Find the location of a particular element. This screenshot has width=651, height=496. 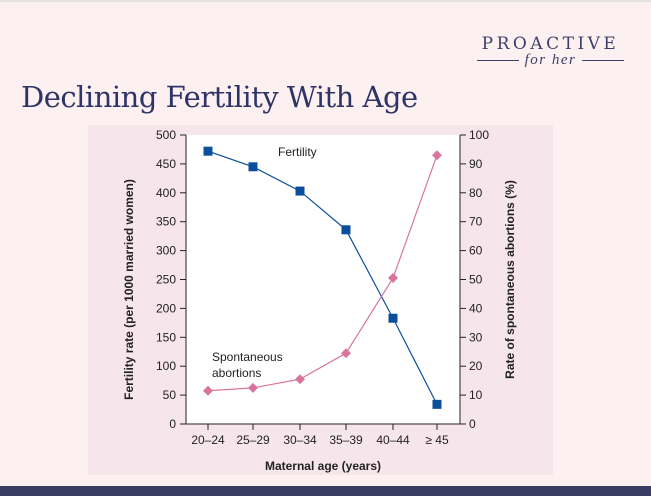

y2-tick-label: 0 is located at coordinates (472, 424).